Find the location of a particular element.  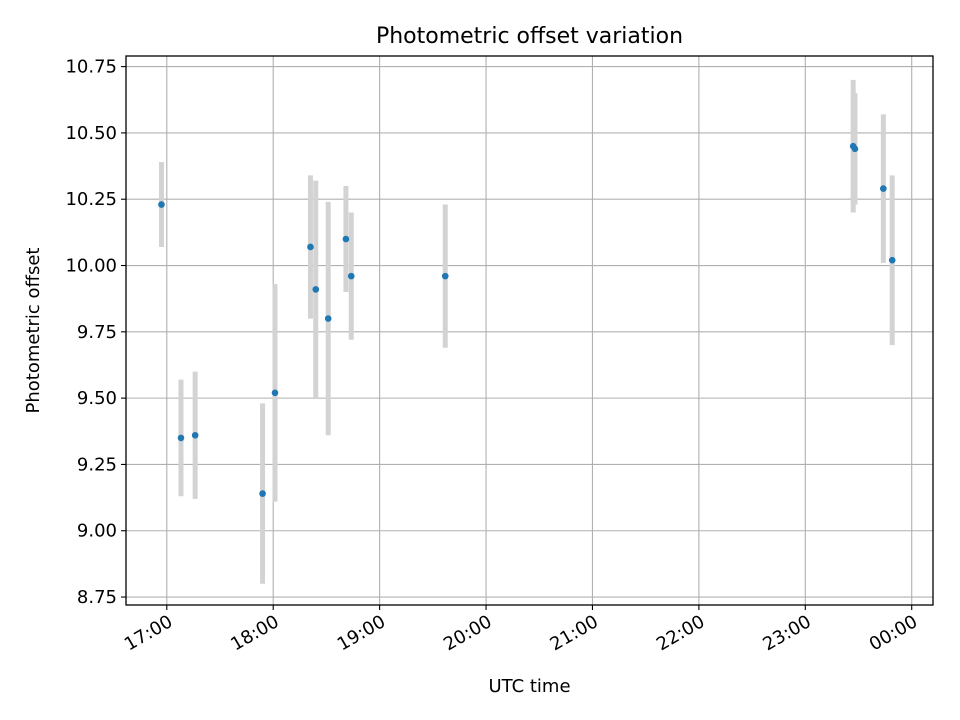

x-axis-ticks: 17:00 18:00 19:00 20:00 21:00 22:00 23:00 00:00 is located at coordinates (521, 630).